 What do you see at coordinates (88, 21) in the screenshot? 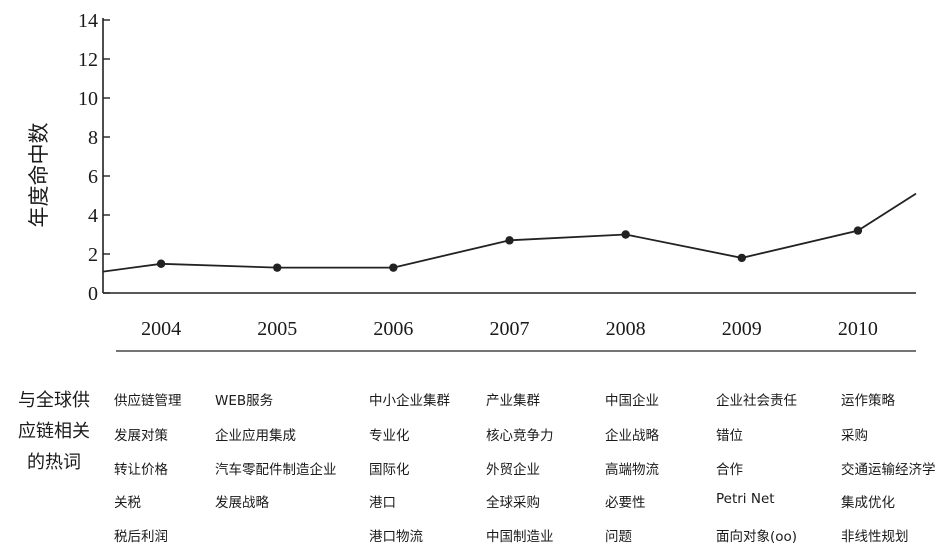
I see `y-tick-label: 14` at bounding box center [88, 21].